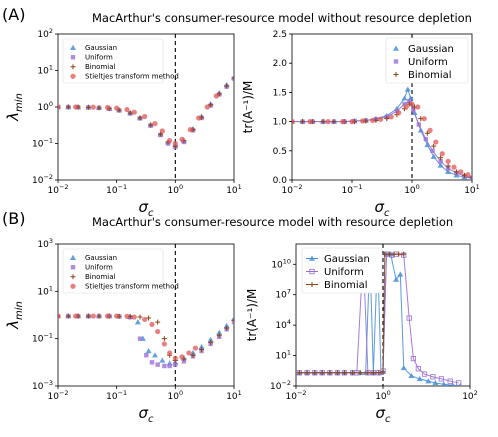  Describe the element at coordinates (280, 152) in the screenshot. I see `y-tick-label: 0.5` at that location.